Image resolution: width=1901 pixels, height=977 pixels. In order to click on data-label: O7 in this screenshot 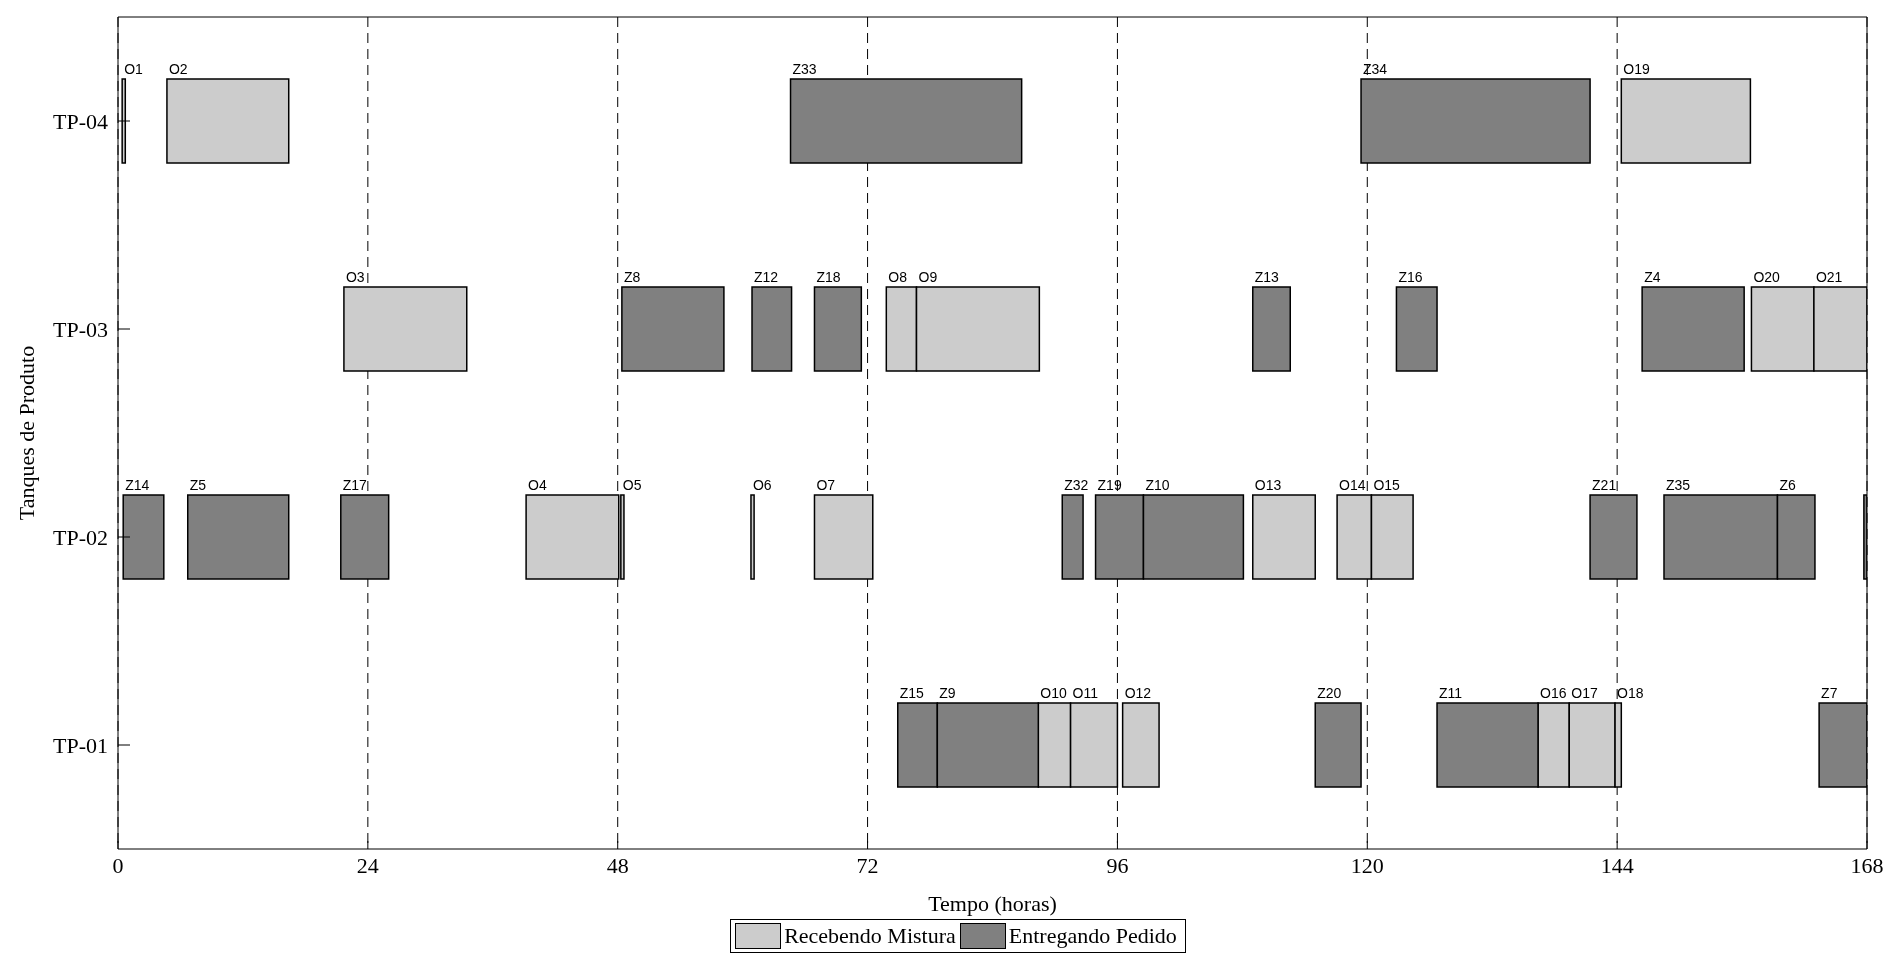, I will do `click(826, 485)`.